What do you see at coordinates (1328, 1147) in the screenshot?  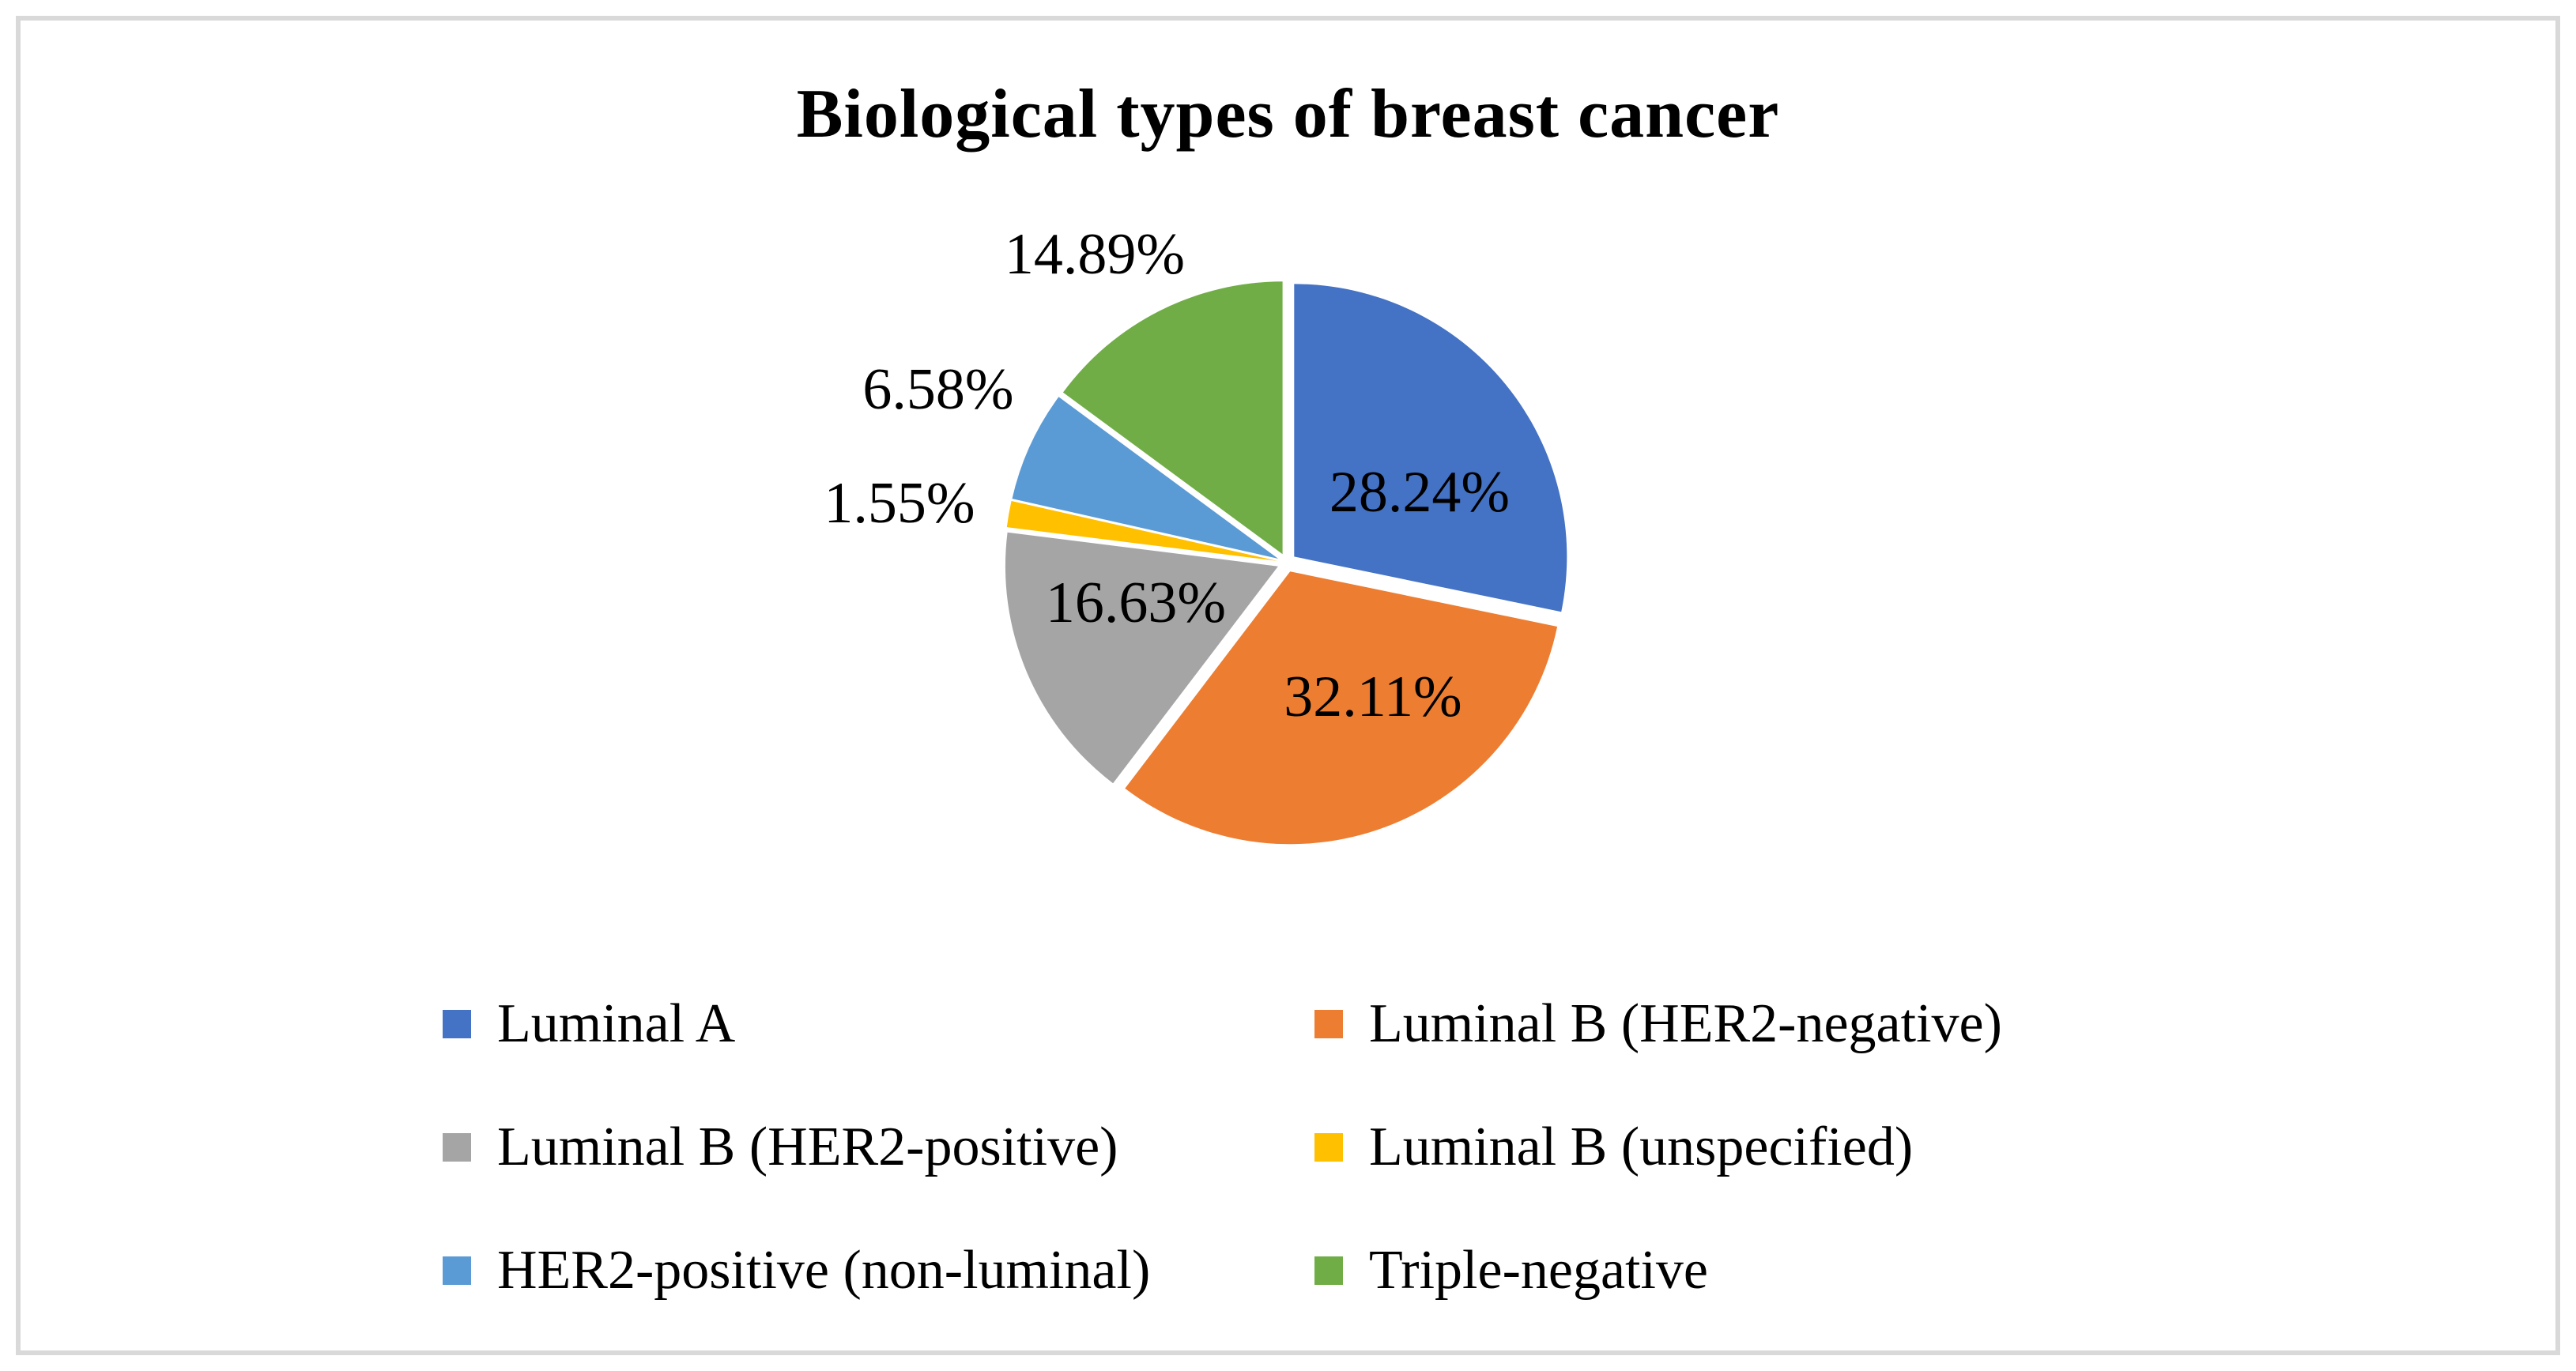 I see `legend-swatch-luminal-b-unspecified` at bounding box center [1328, 1147].